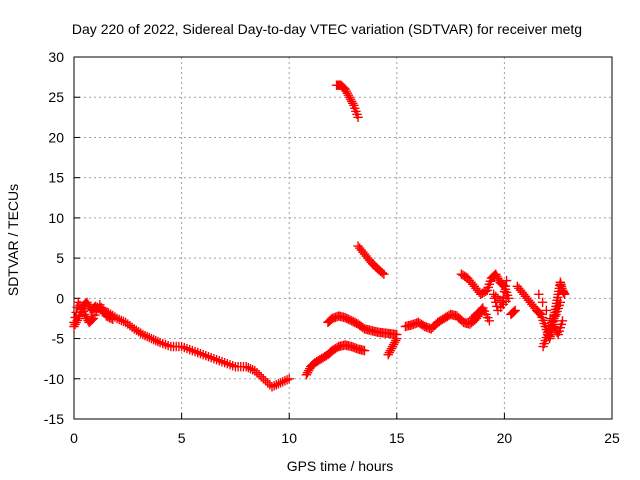 The height and width of the screenshot is (480, 640). I want to click on x-axis-label: GPS time / hours, so click(340, 466).